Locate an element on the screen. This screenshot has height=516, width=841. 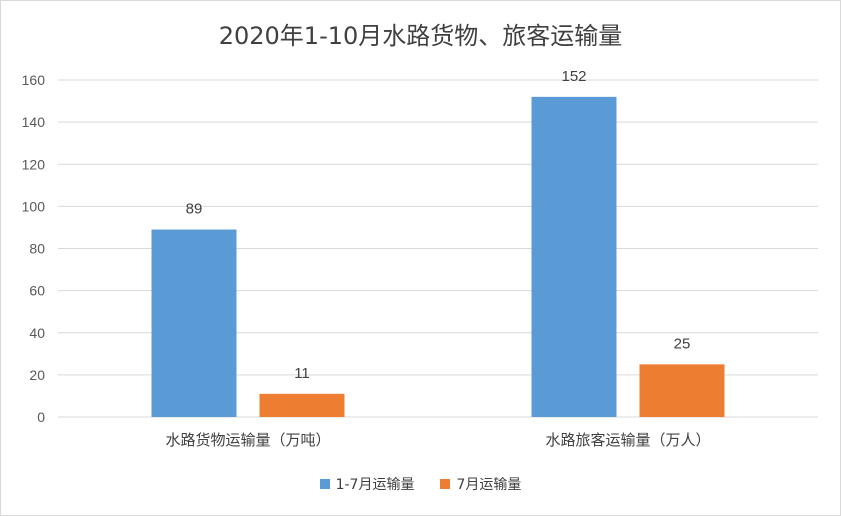
legend: 1-7月运输量 7月运输量 is located at coordinates (420, 484).